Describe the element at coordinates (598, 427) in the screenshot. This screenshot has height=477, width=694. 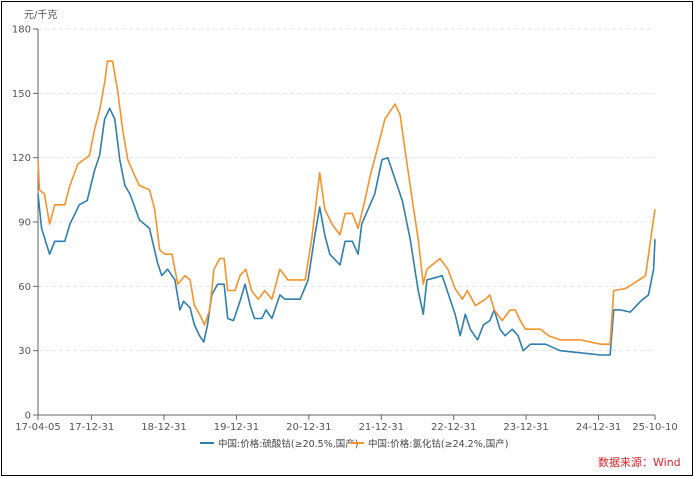
I see `x-tick-label: 24-12-31` at that location.